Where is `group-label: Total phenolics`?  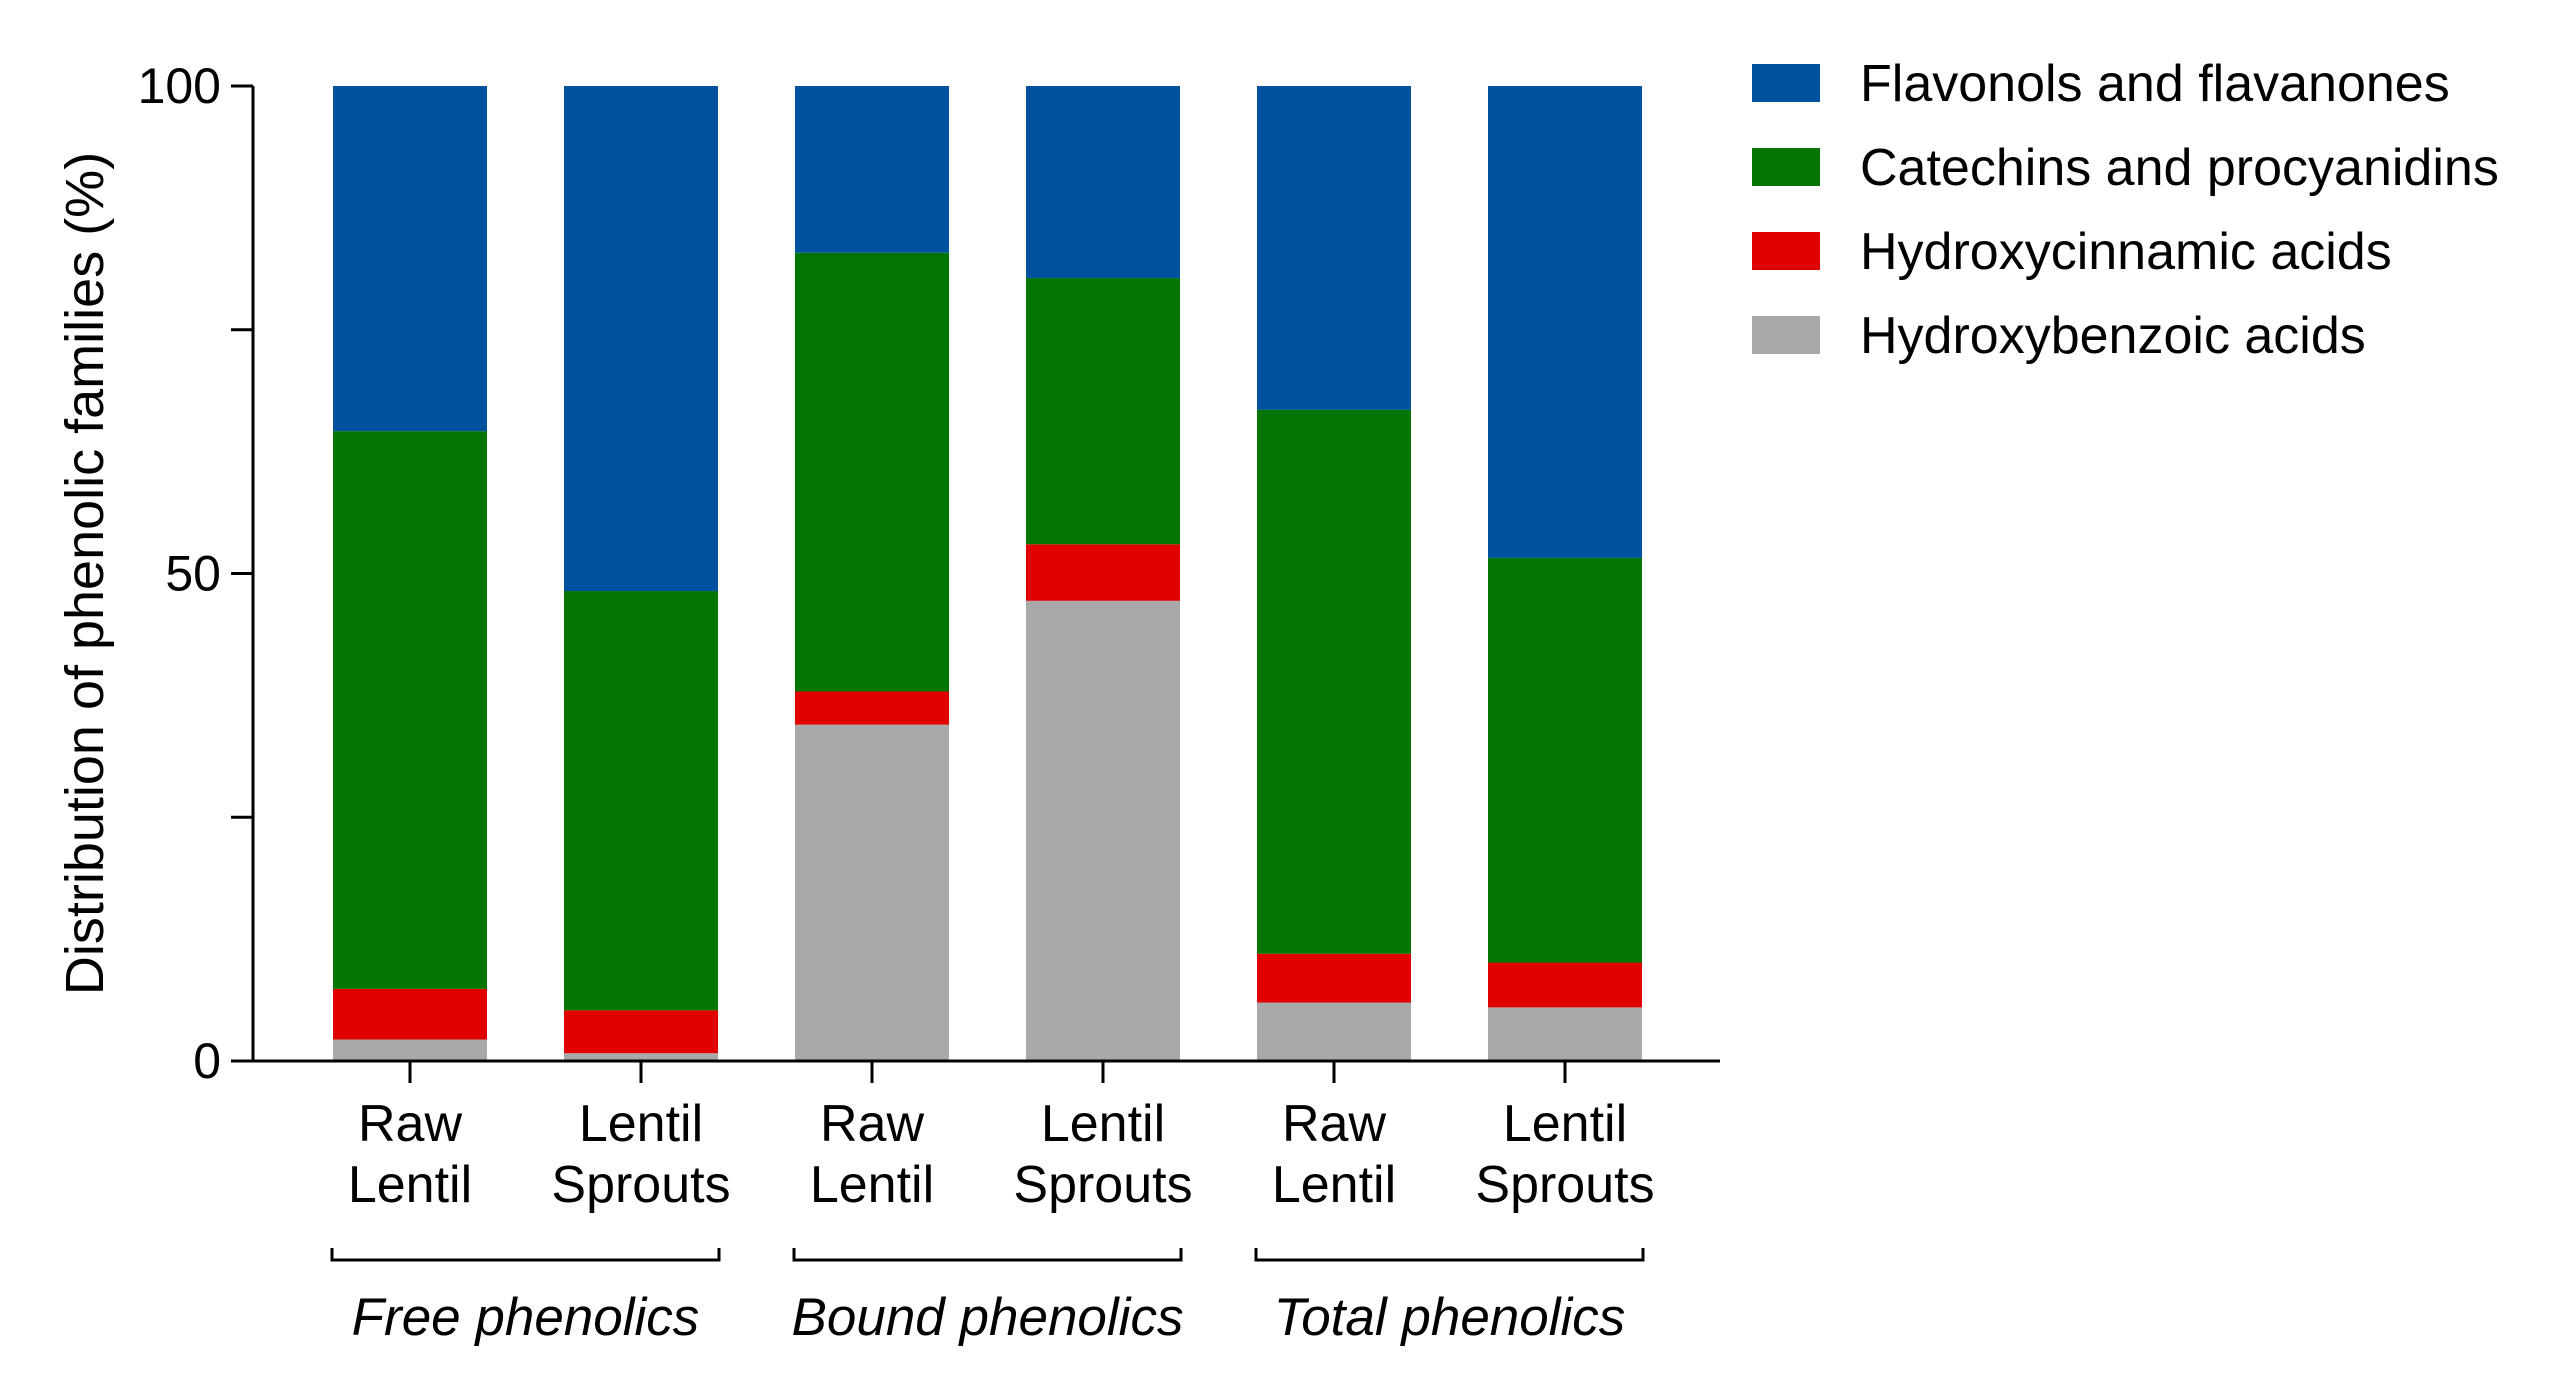
group-label: Total phenolics is located at coordinates (1450, 1317).